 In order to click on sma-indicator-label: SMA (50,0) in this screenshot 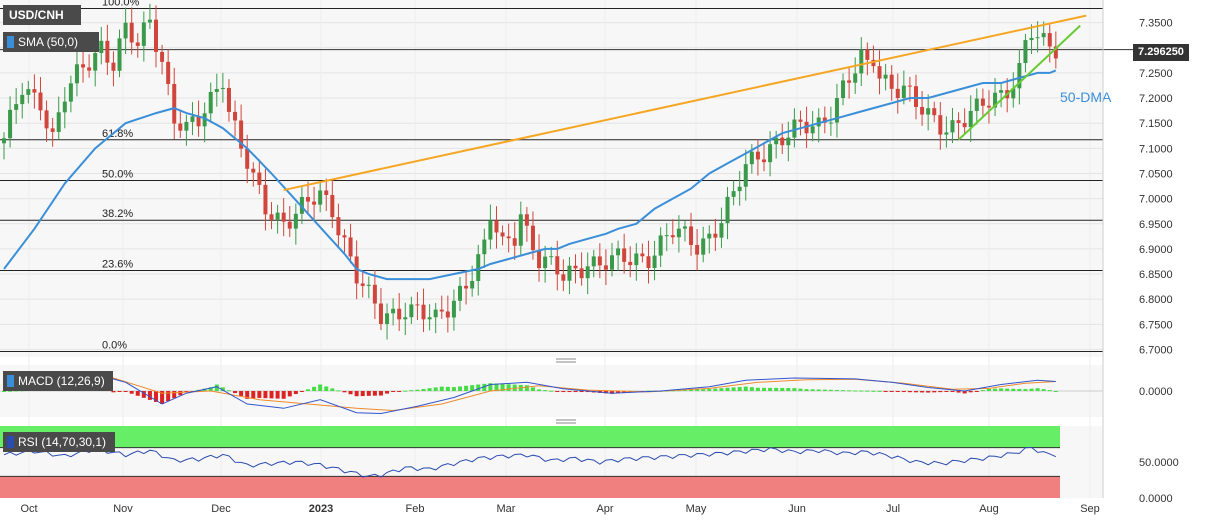, I will do `click(51, 42)`.